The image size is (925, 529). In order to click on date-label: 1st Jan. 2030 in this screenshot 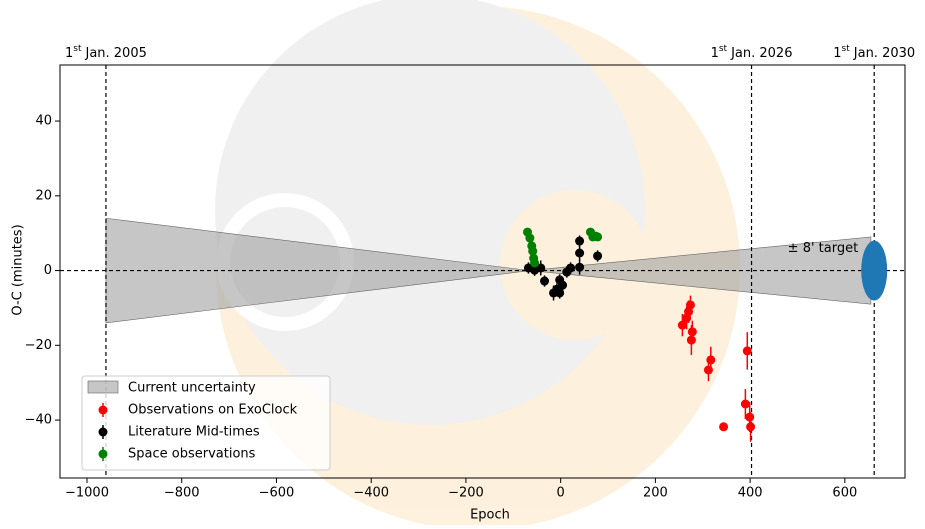, I will do `click(874, 52)`.